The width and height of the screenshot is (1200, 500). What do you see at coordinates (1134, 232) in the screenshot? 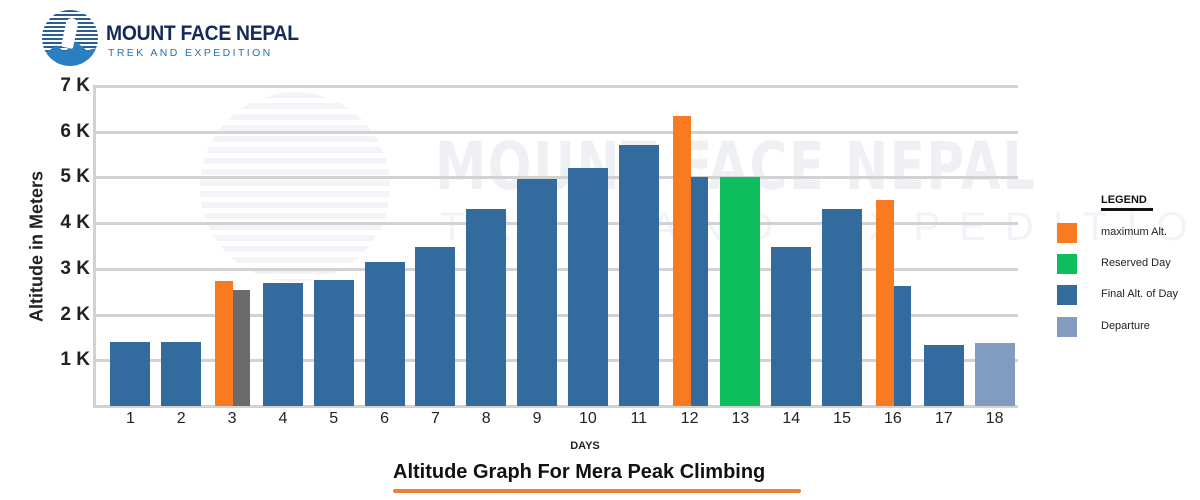
I see `legend-label: maximum Alt.` at bounding box center [1134, 232].